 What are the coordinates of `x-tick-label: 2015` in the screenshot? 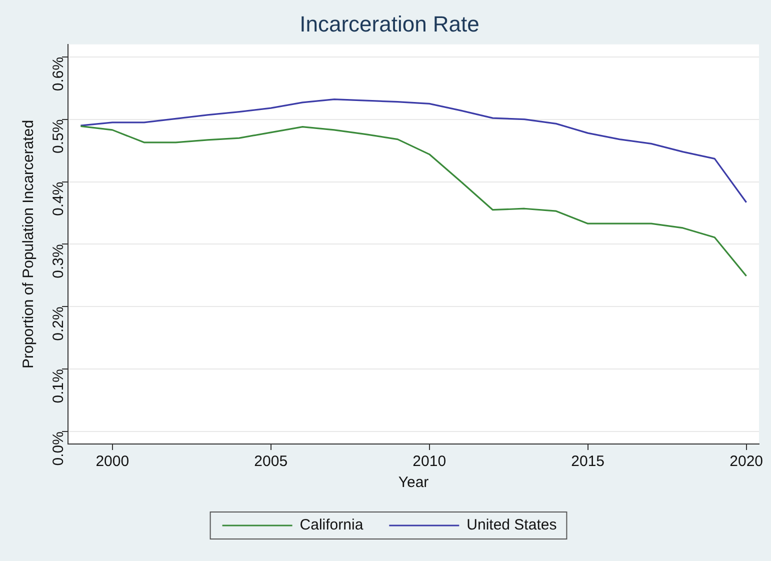 It's located at (588, 461).